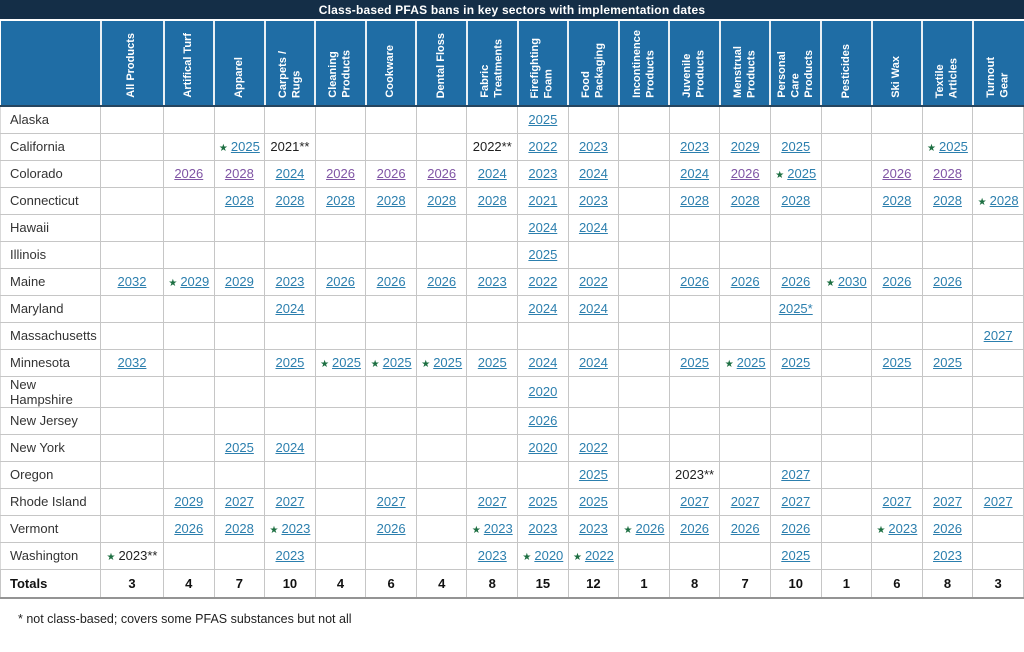  Describe the element at coordinates (543, 200) in the screenshot. I see `year-link: 2021` at that location.